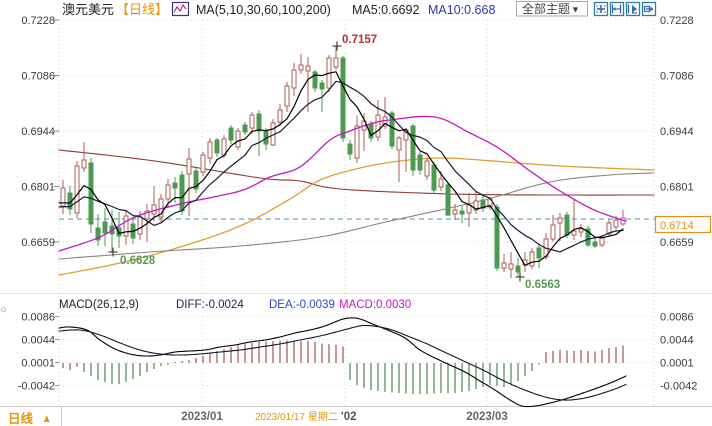  Describe the element at coordinates (461, 10) in the screenshot. I see `svg-text: MA10:0.668` at that location.